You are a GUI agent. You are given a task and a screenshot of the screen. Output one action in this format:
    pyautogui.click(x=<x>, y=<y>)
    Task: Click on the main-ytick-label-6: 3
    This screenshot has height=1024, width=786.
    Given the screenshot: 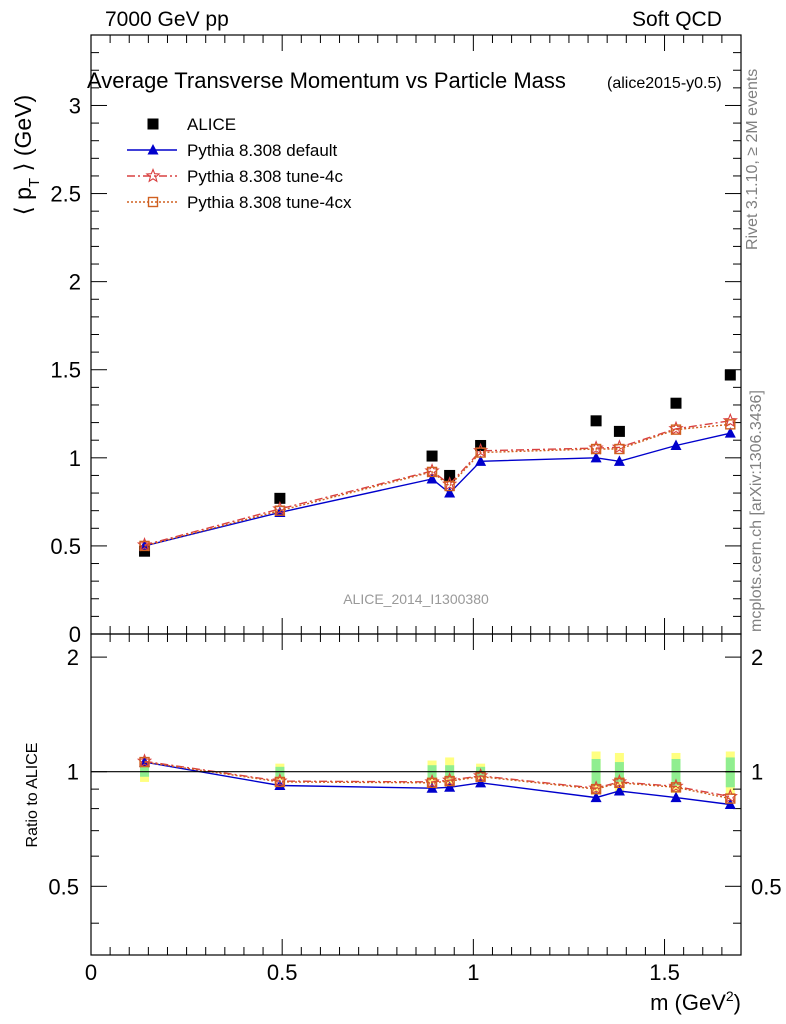 What is the action you would take?
    pyautogui.click(x=75, y=105)
    